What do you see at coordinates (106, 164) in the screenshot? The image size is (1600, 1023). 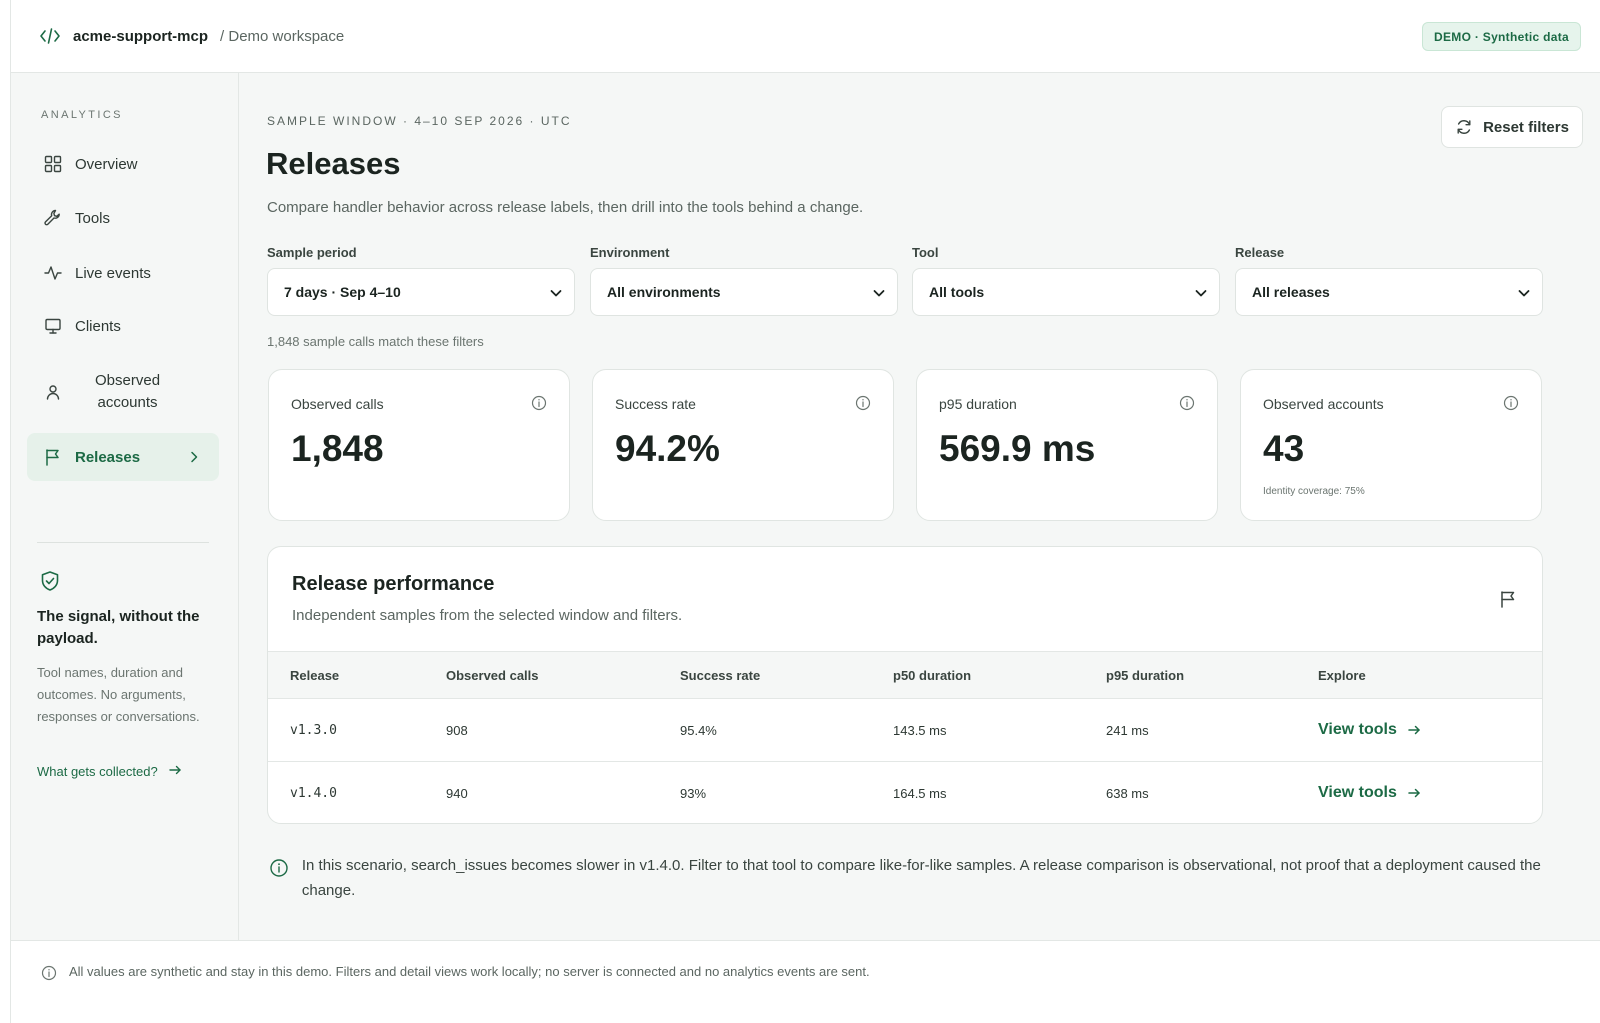 I see `sidebar-item-label: Overview` at bounding box center [106, 164].